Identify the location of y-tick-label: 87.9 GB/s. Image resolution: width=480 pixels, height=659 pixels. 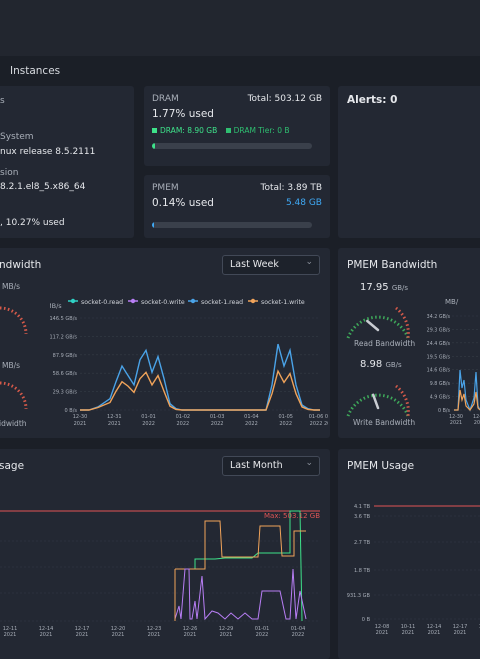
(65, 356).